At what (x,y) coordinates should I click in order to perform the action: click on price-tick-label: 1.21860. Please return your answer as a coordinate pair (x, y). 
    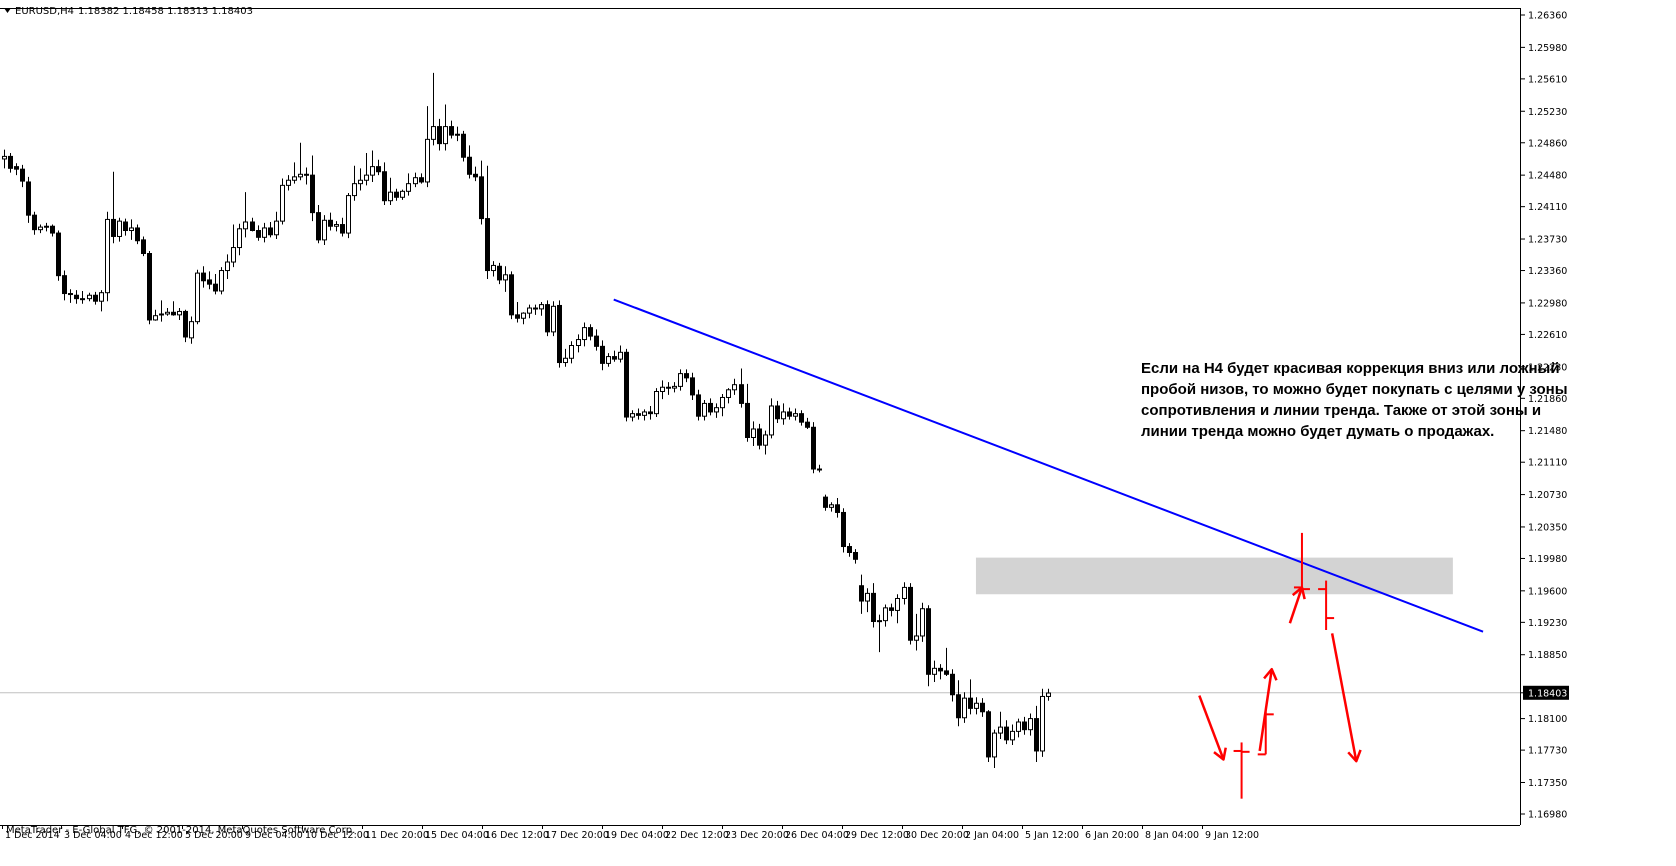
    Looking at the image, I should click on (1547, 399).